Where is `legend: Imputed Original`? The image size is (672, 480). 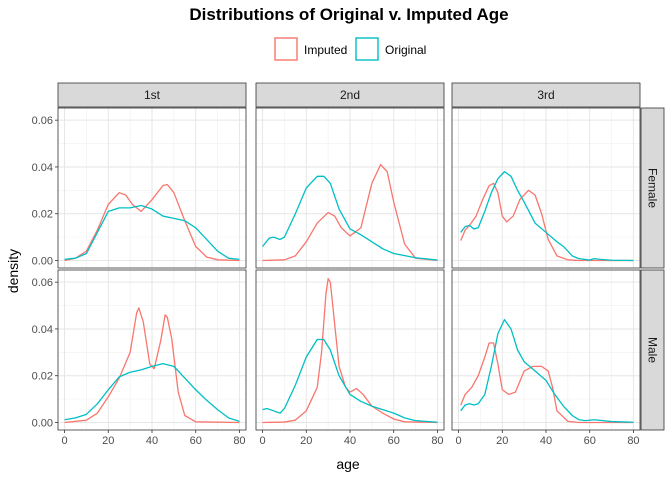
legend: Imputed Original is located at coordinates (350, 49).